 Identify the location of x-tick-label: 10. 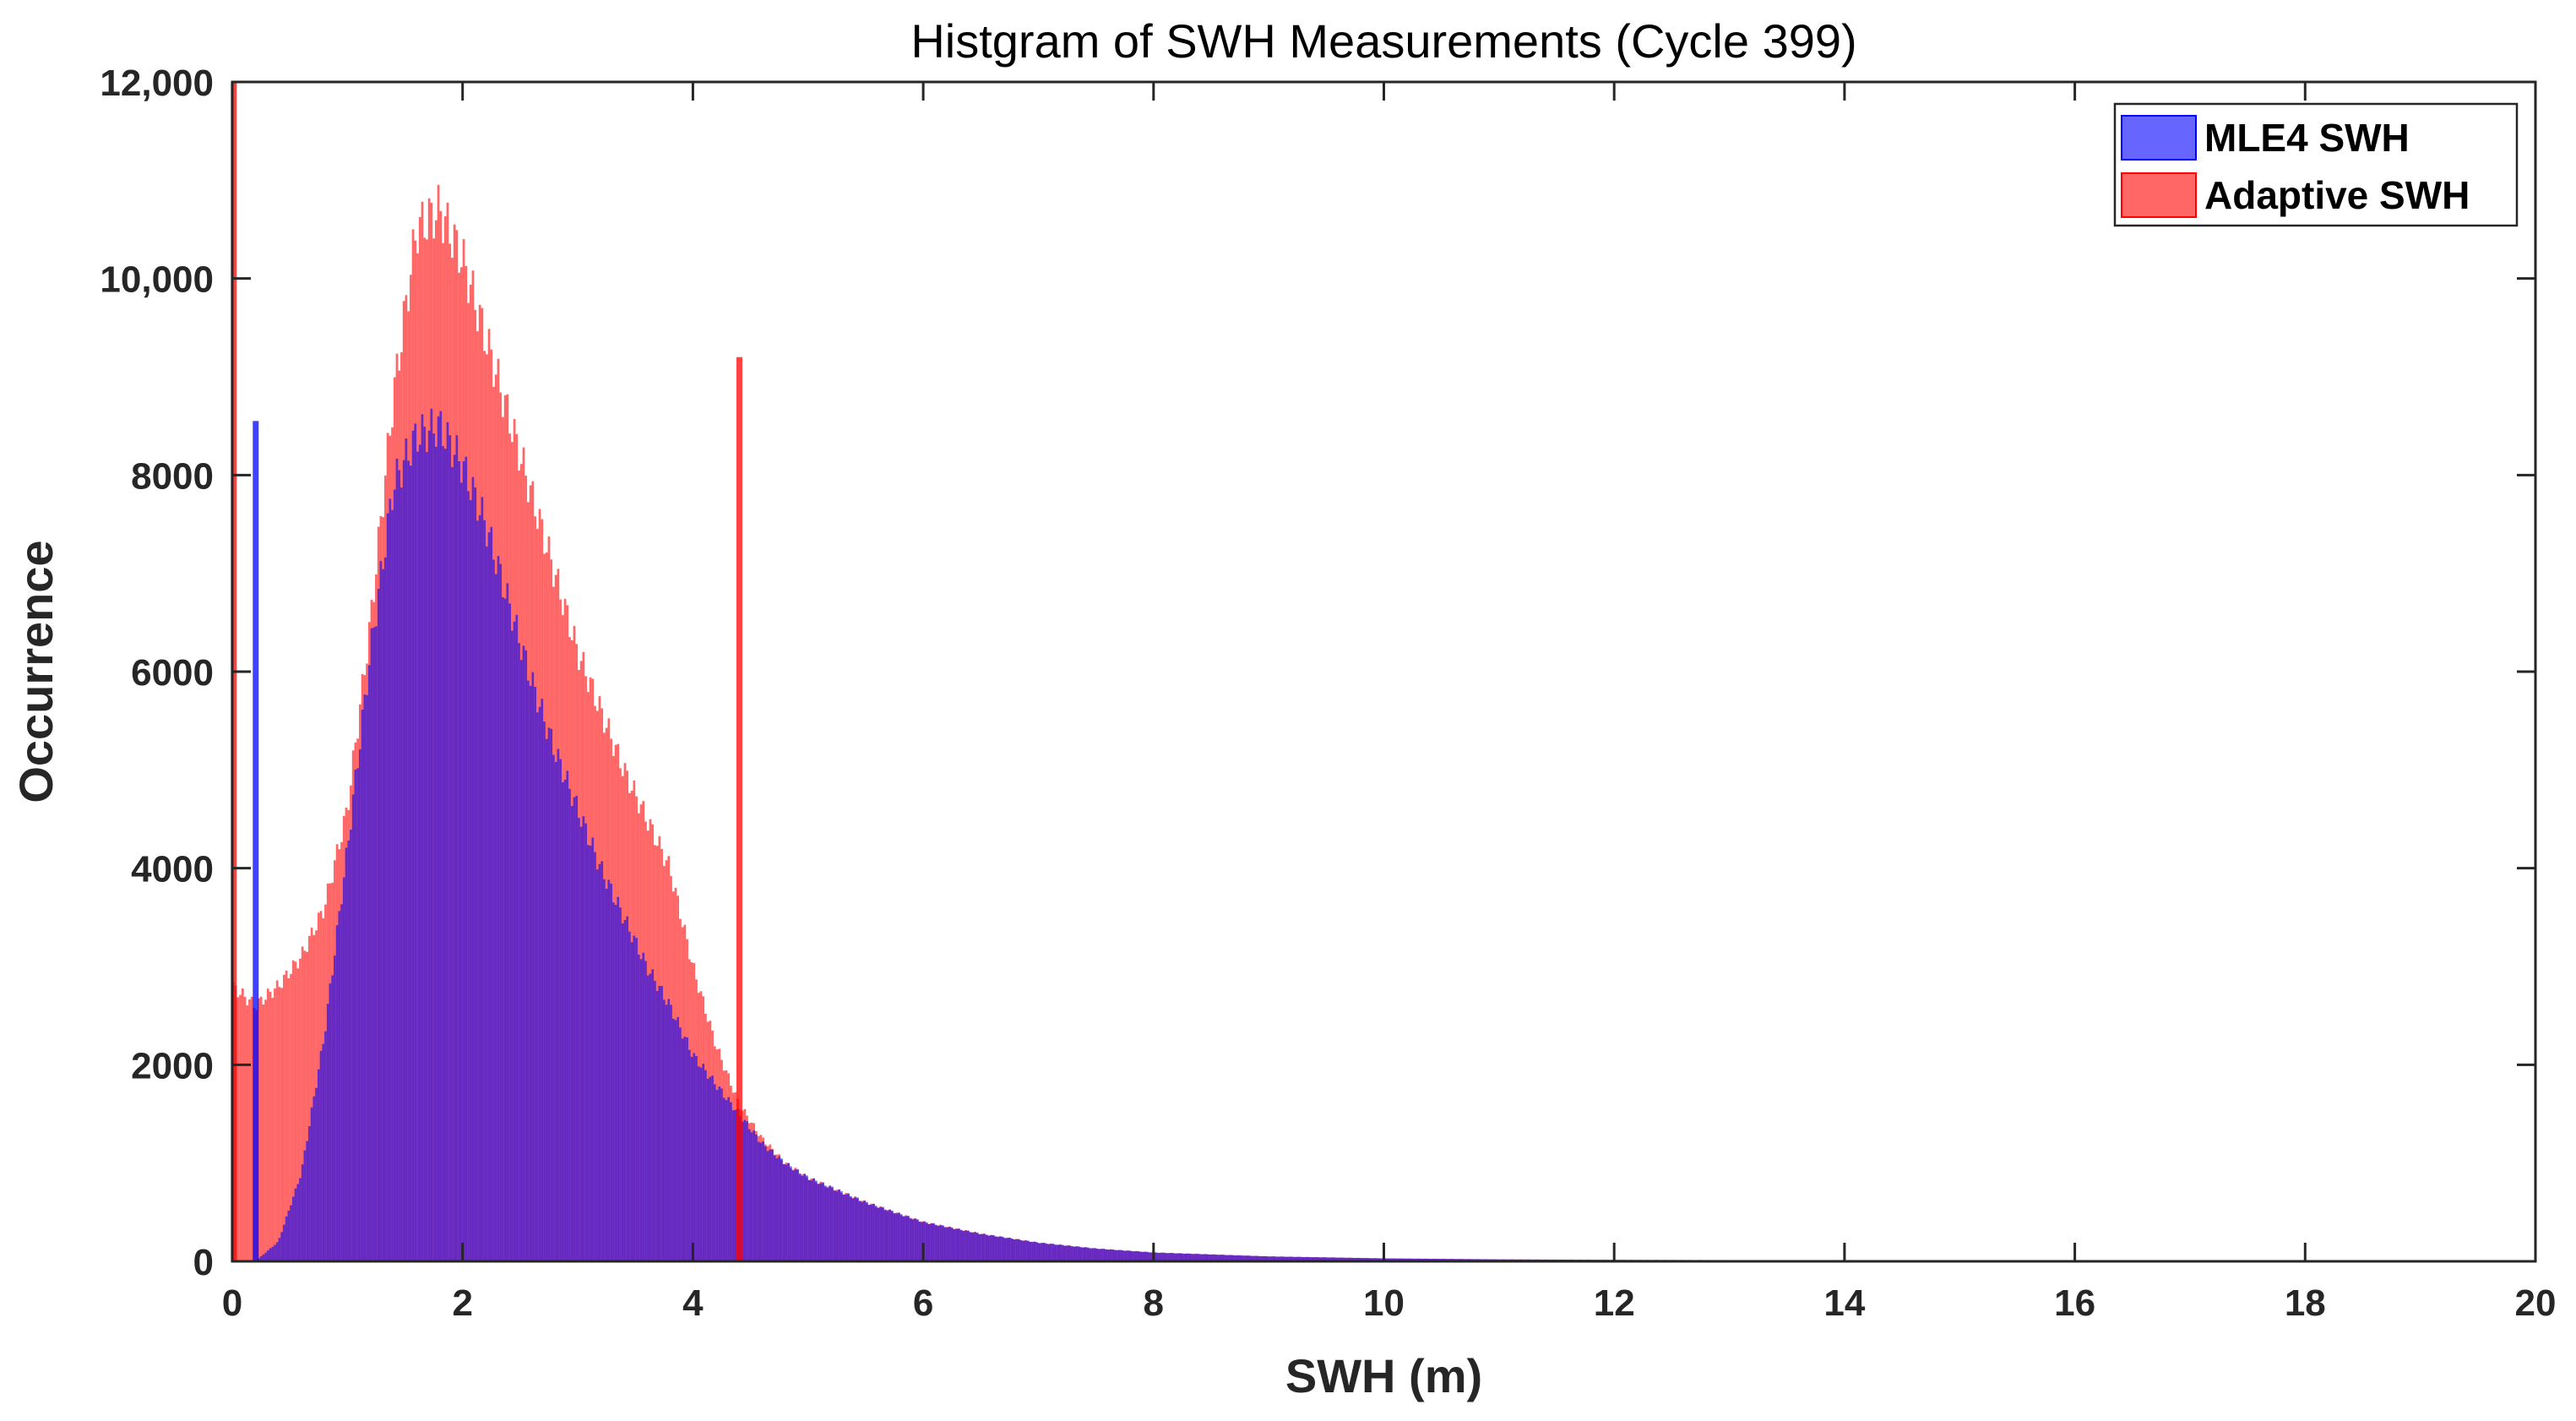
(1384, 1303).